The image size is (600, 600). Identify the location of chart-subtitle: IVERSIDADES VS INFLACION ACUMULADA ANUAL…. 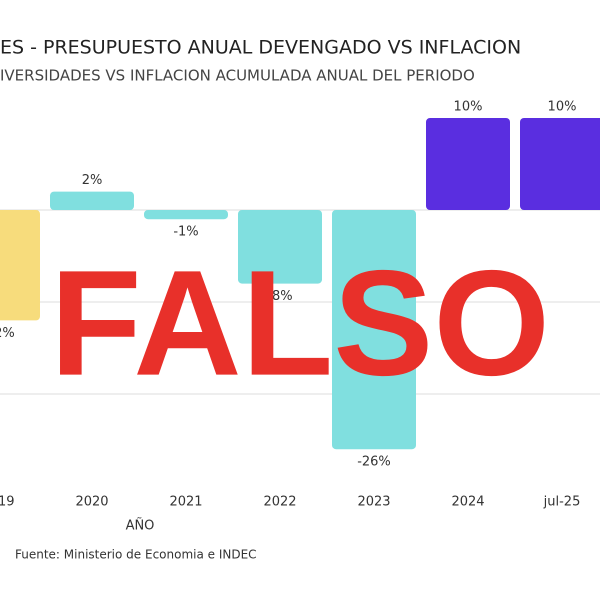
(237, 76).